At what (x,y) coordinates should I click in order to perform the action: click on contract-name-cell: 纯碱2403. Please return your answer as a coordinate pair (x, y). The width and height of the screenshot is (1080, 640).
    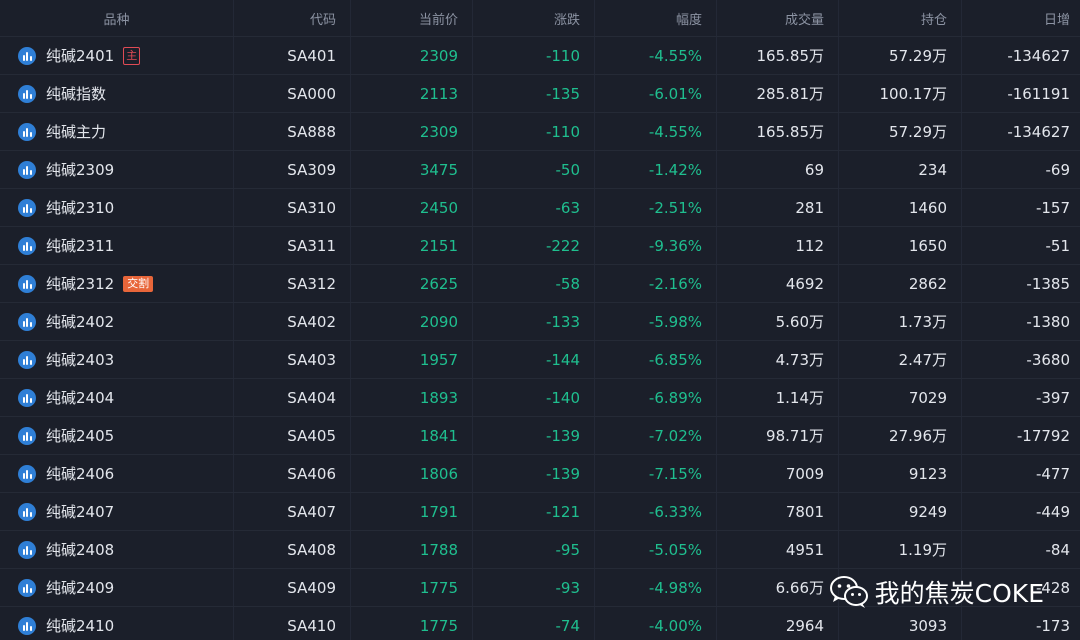
    Looking at the image, I should click on (117, 359).